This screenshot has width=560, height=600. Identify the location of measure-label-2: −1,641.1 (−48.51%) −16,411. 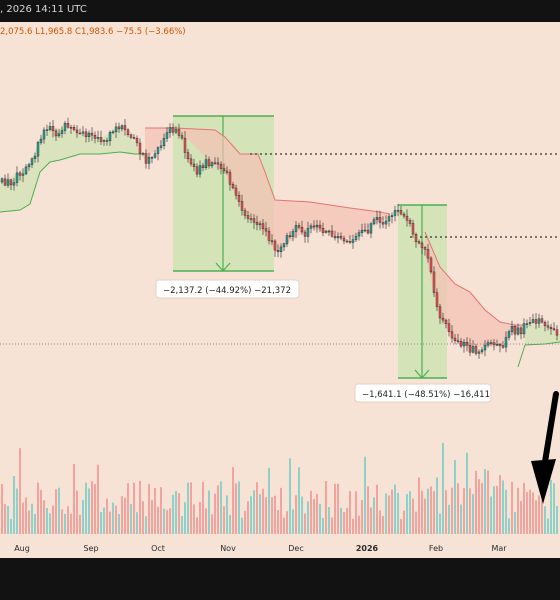
(426, 395).